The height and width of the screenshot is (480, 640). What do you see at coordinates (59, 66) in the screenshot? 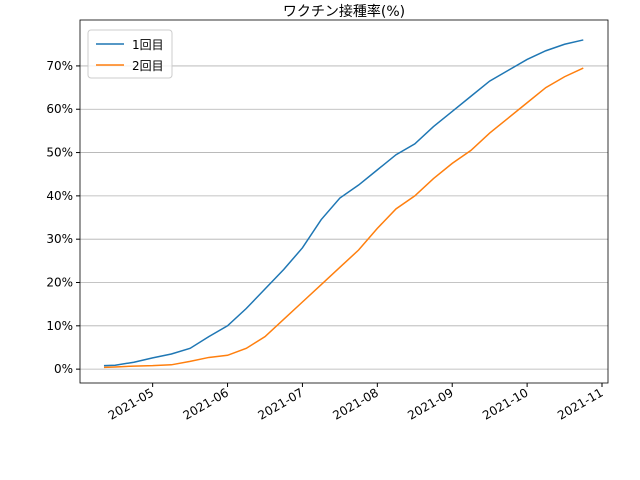
I see `y-tick-label: 70%` at bounding box center [59, 66].